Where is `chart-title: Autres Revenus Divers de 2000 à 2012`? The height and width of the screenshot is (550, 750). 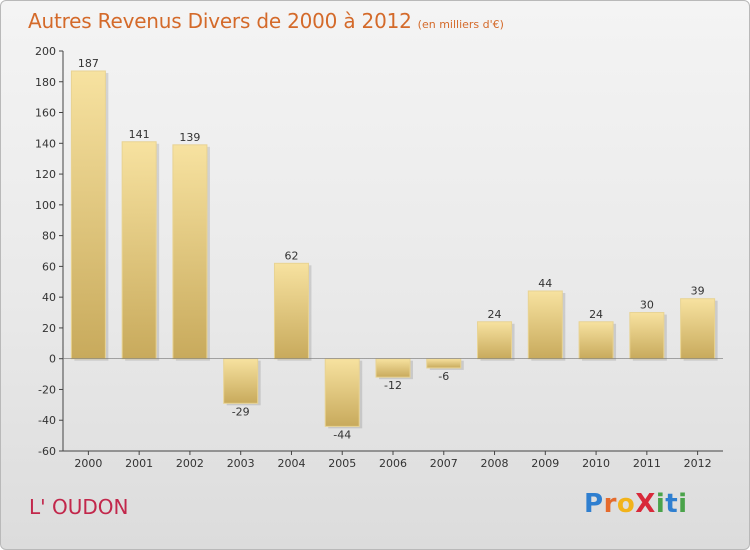
chart-title: Autres Revenus Divers de 2000 à 2012 is located at coordinates (220, 21).